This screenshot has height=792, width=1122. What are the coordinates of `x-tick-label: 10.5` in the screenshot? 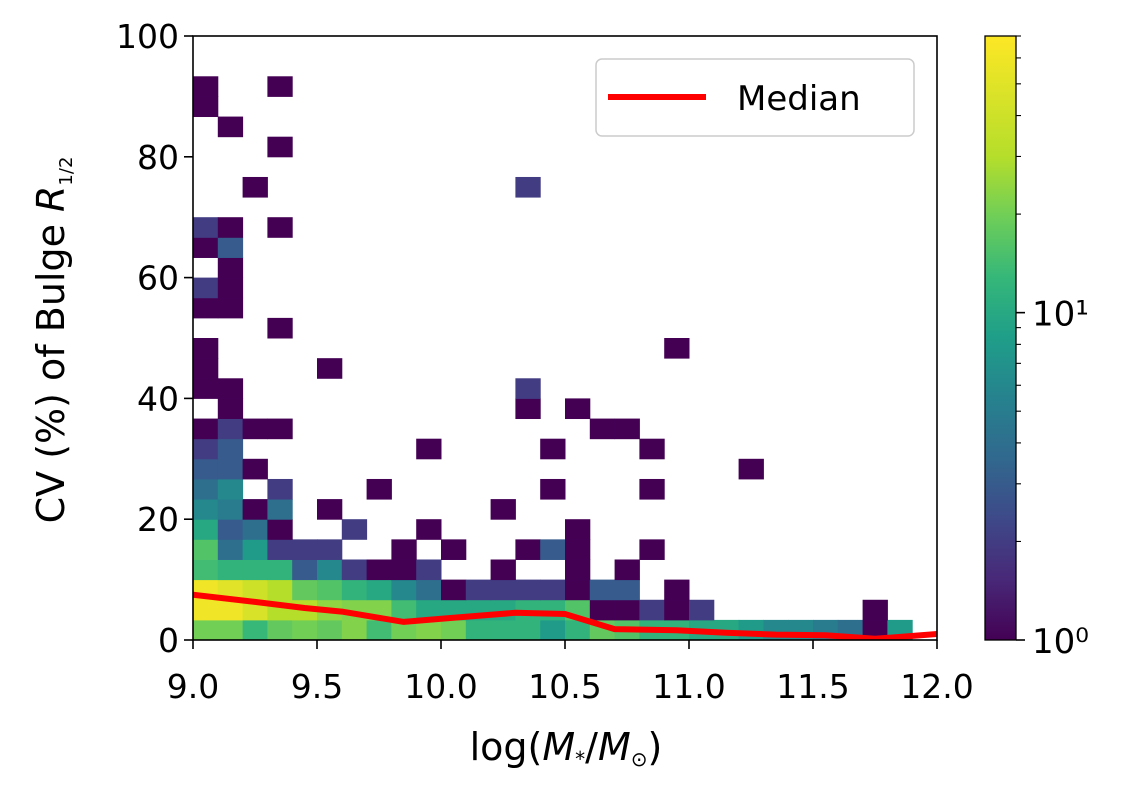 It's located at (564, 686).